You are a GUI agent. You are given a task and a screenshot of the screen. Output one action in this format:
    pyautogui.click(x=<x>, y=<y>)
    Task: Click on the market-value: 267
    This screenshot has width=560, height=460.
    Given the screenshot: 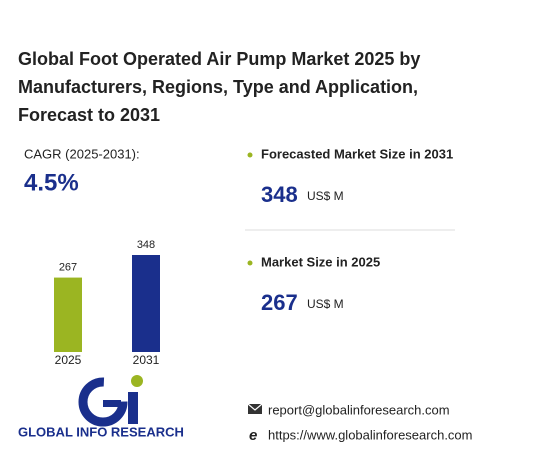 What is the action you would take?
    pyautogui.click(x=279, y=302)
    